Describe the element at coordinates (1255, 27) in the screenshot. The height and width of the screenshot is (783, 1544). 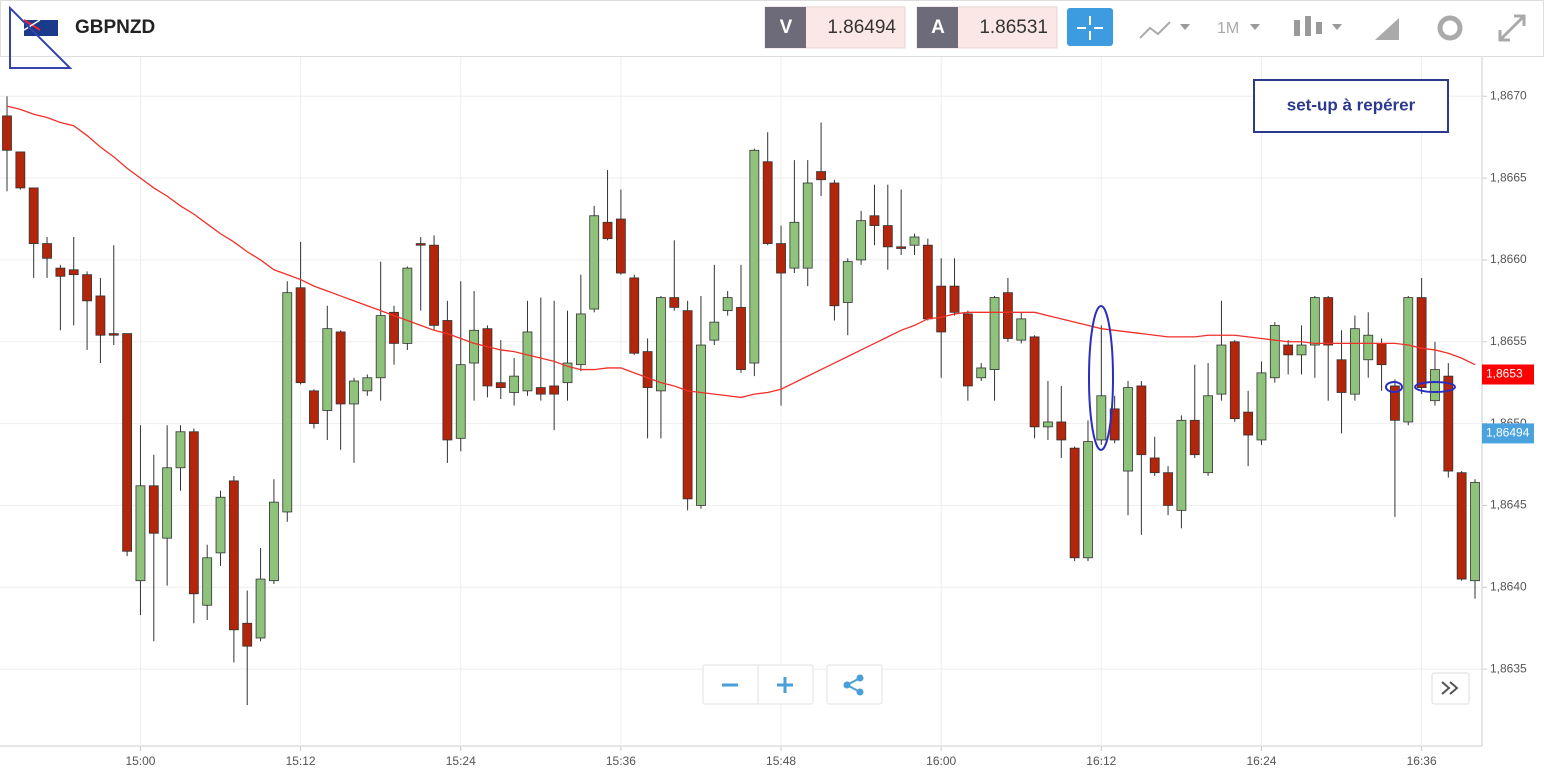
I see `timeframe-arrow` at that location.